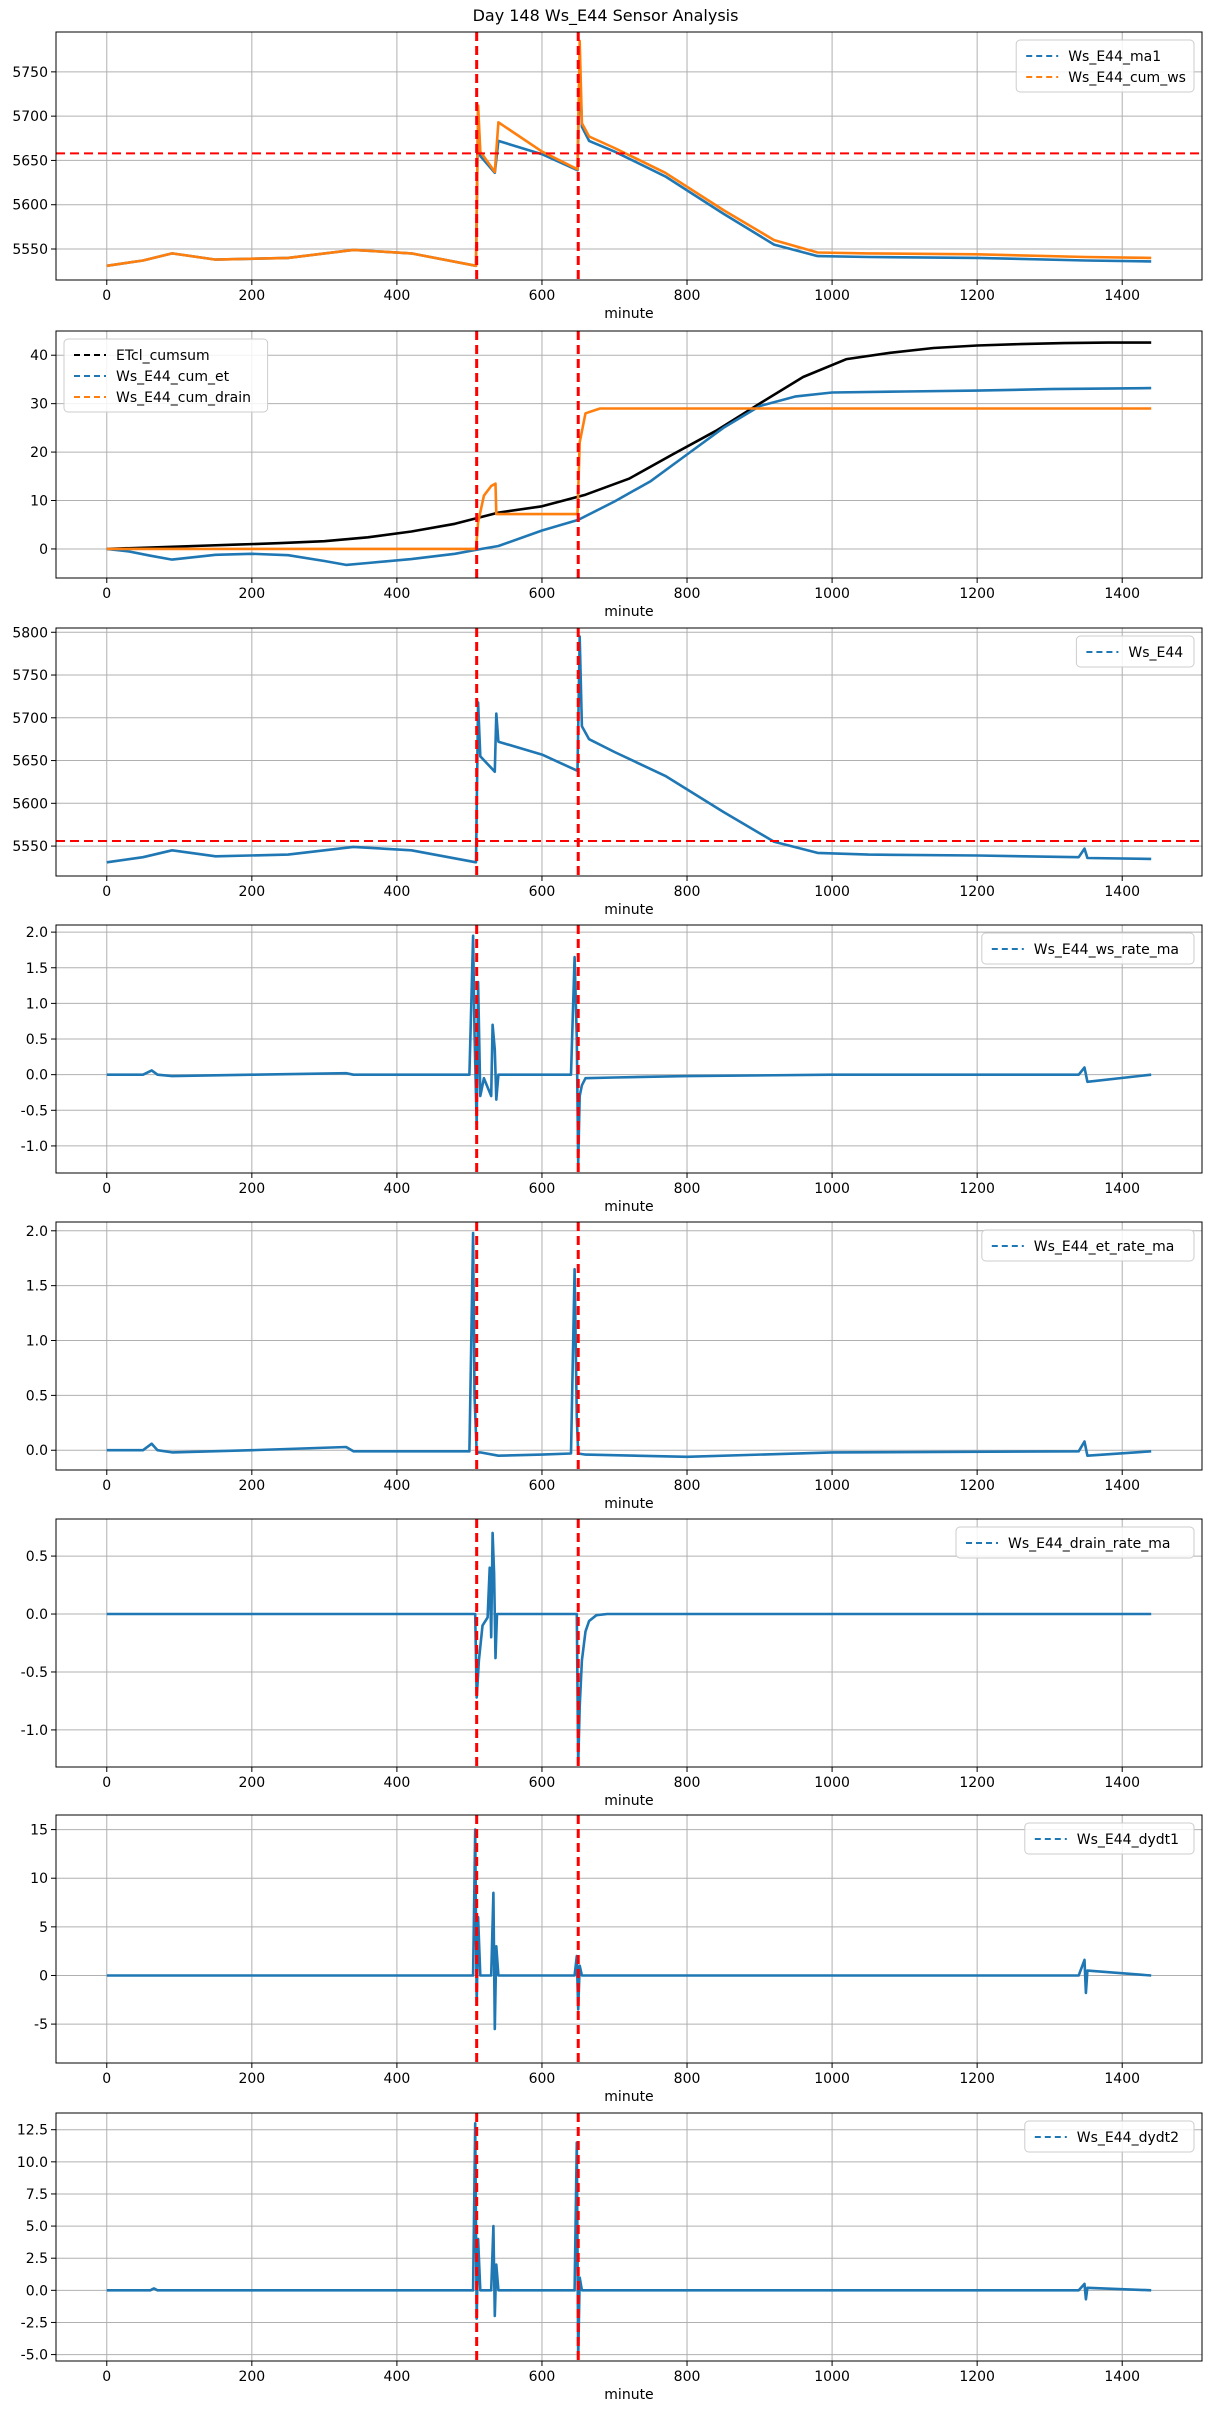  Describe the element at coordinates (629, 2241) in the screenshot. I see `series-line-ws-e44-dydt2` at that location.